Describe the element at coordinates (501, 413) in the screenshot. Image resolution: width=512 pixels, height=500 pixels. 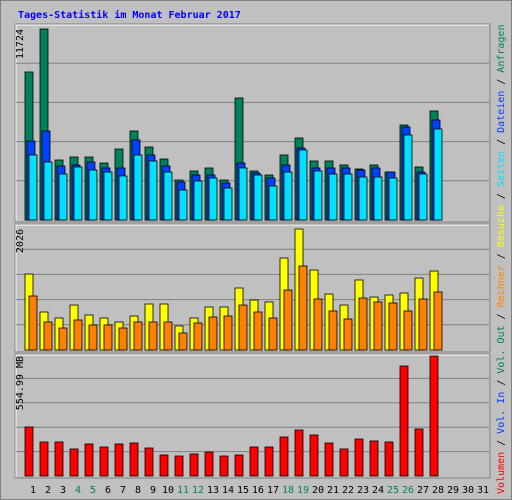
I see `legend-entry: Vol. In` at that location.